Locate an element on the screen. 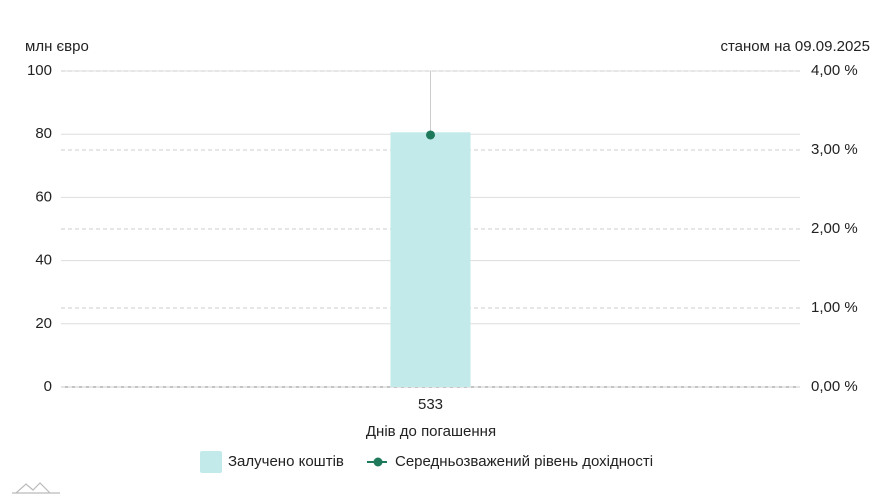 The height and width of the screenshot is (500, 891). y-tick-label: 60 is located at coordinates (43, 196).